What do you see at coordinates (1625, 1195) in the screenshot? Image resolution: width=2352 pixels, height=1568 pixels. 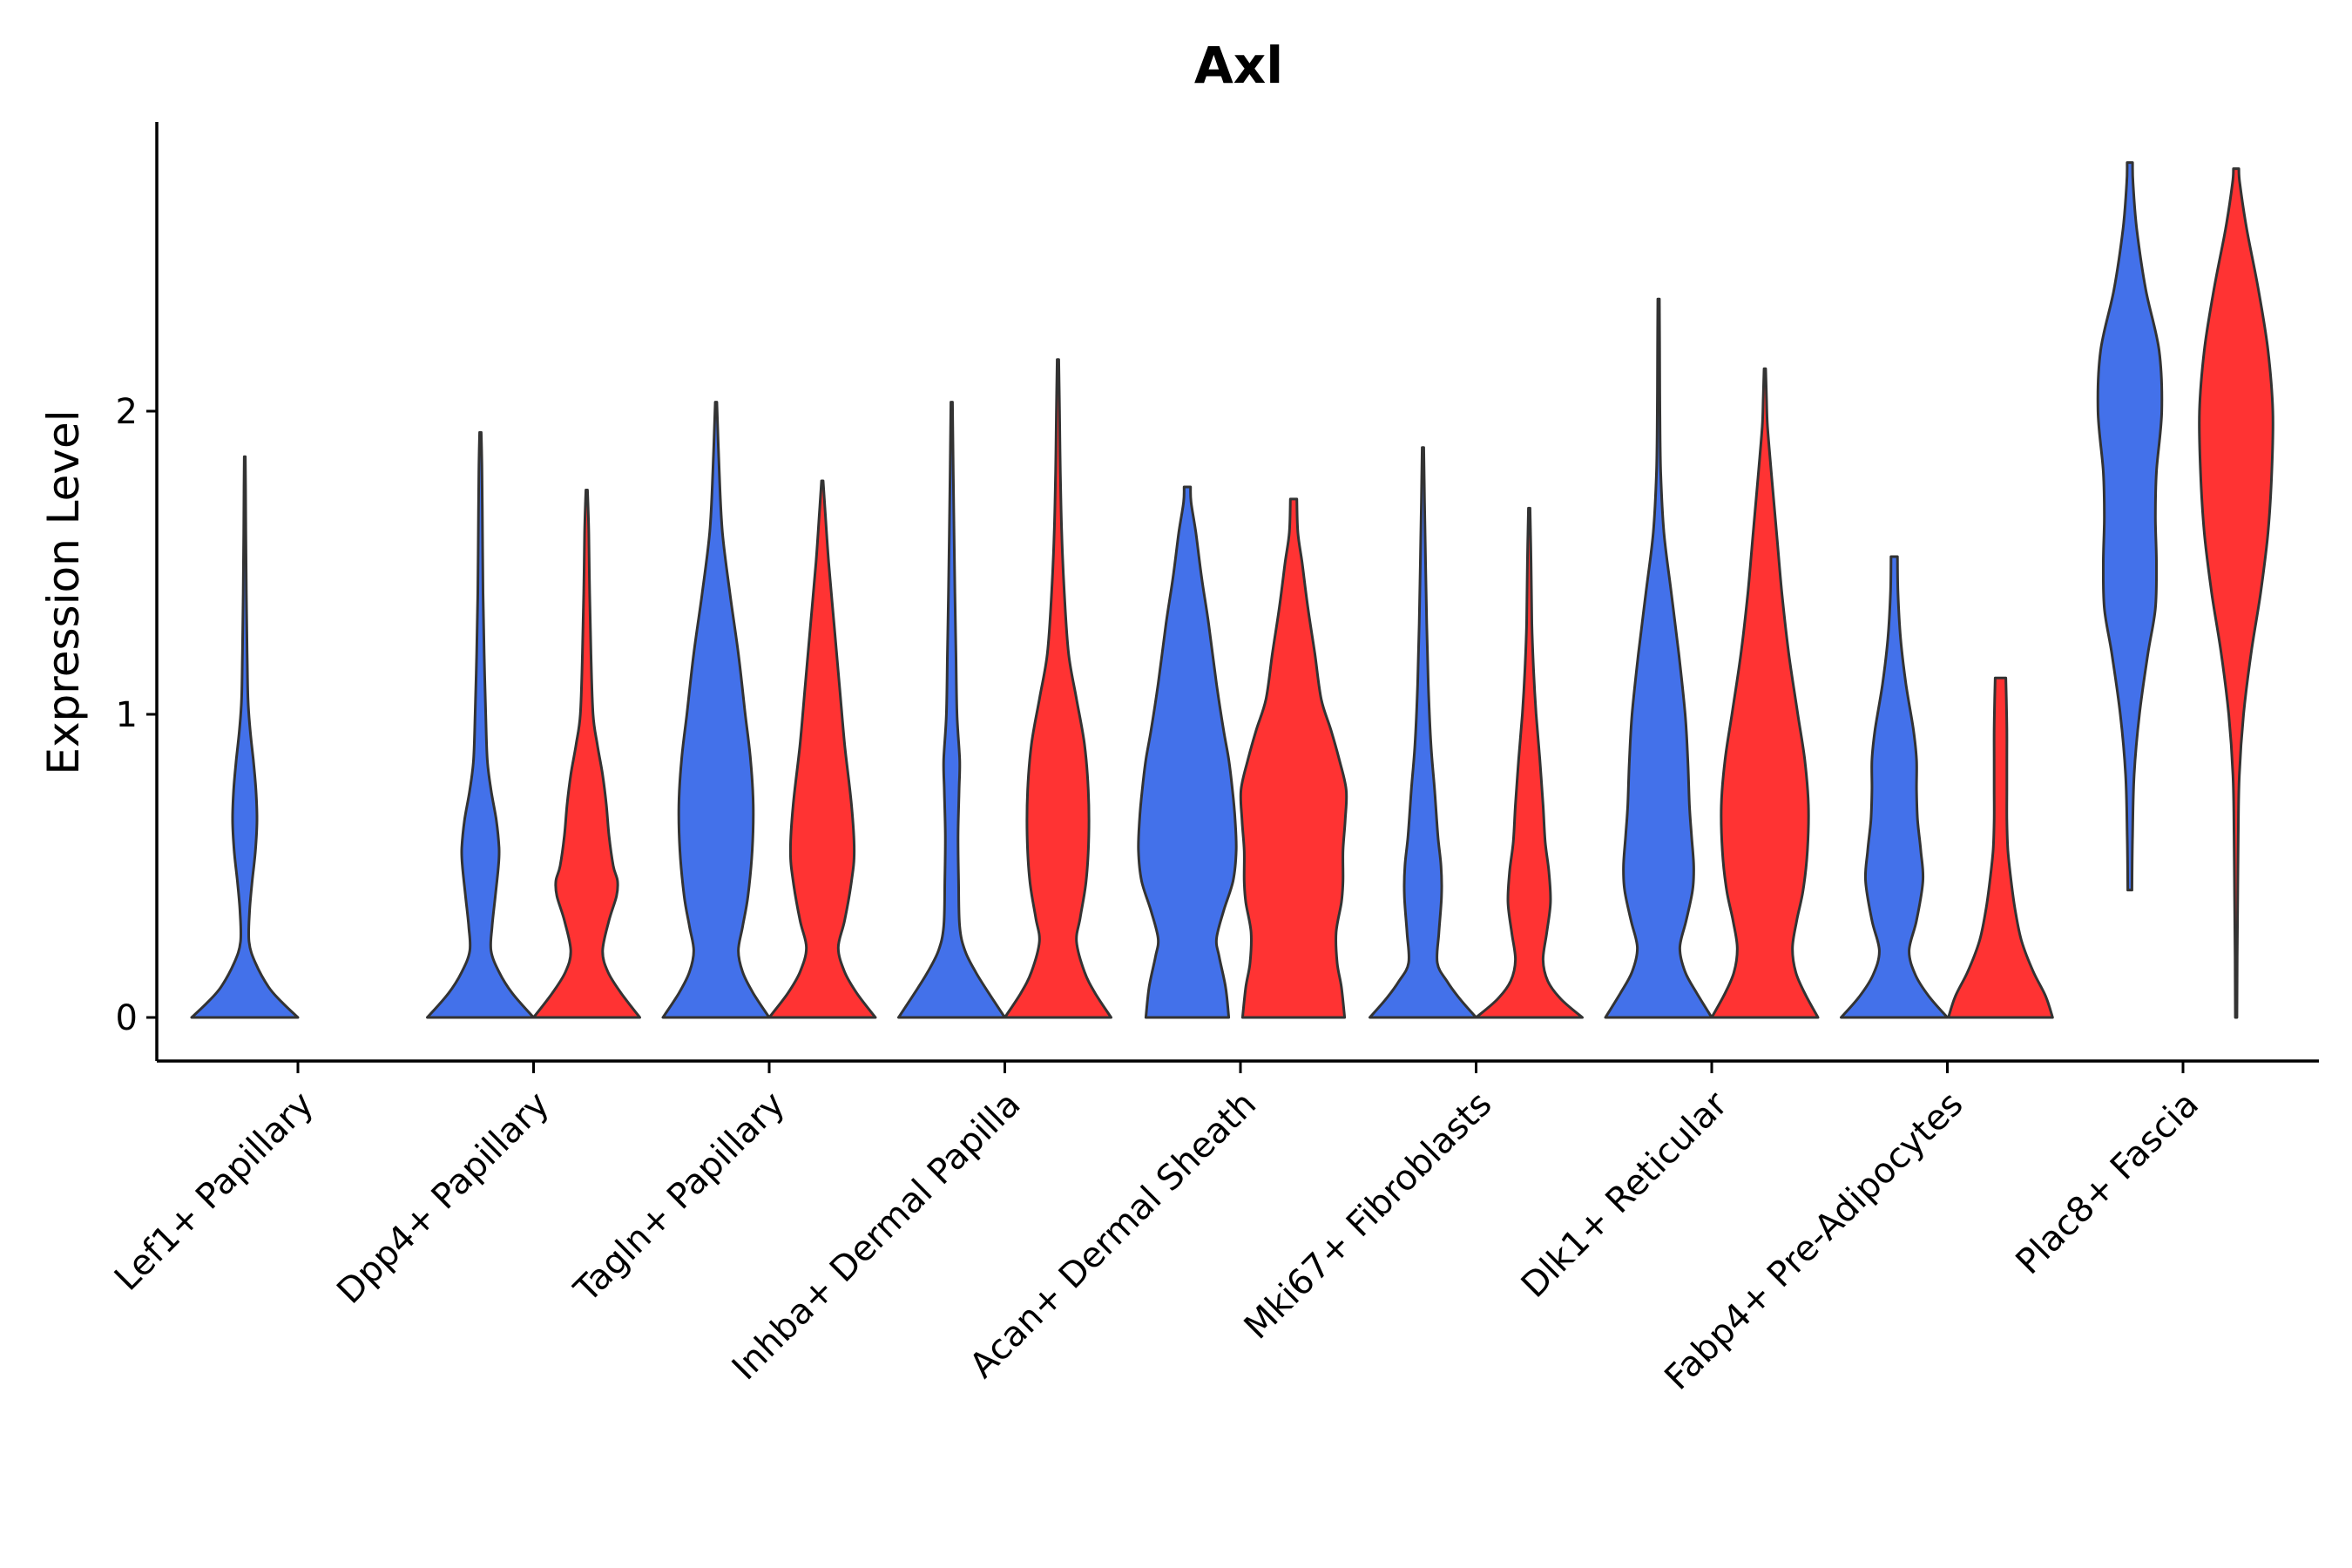 I see `x-tick-label: Dlk1+ Reticular` at bounding box center [1625, 1195].